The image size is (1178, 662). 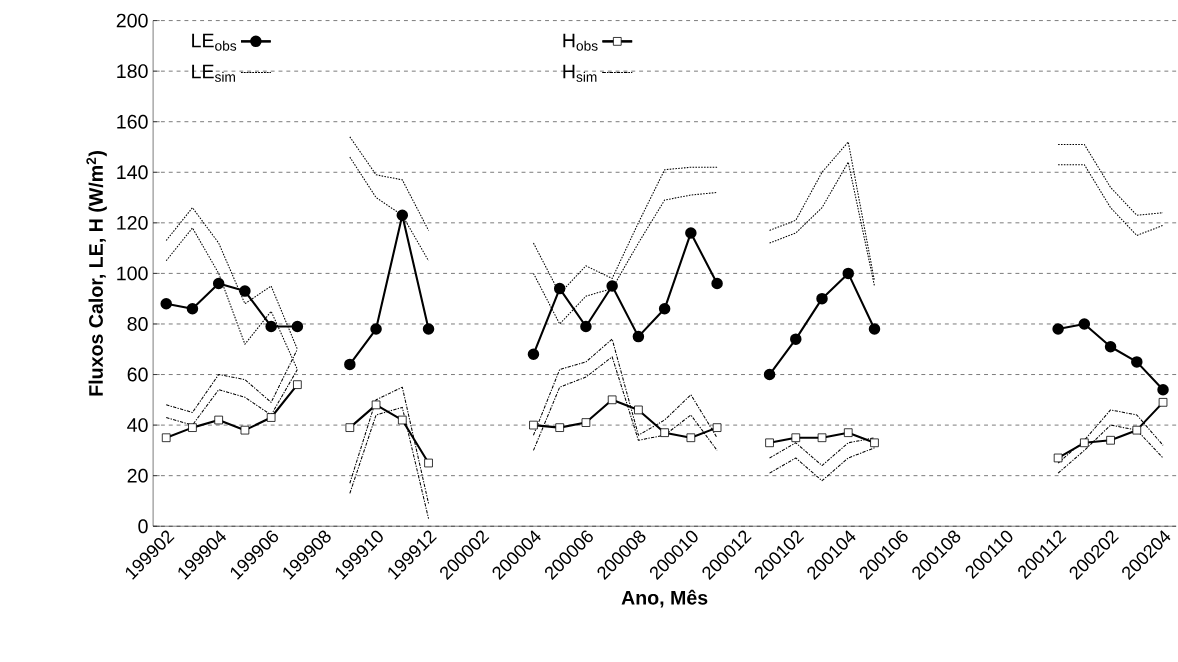 I want to click on y-tick-label: 60, so click(x=137, y=374).